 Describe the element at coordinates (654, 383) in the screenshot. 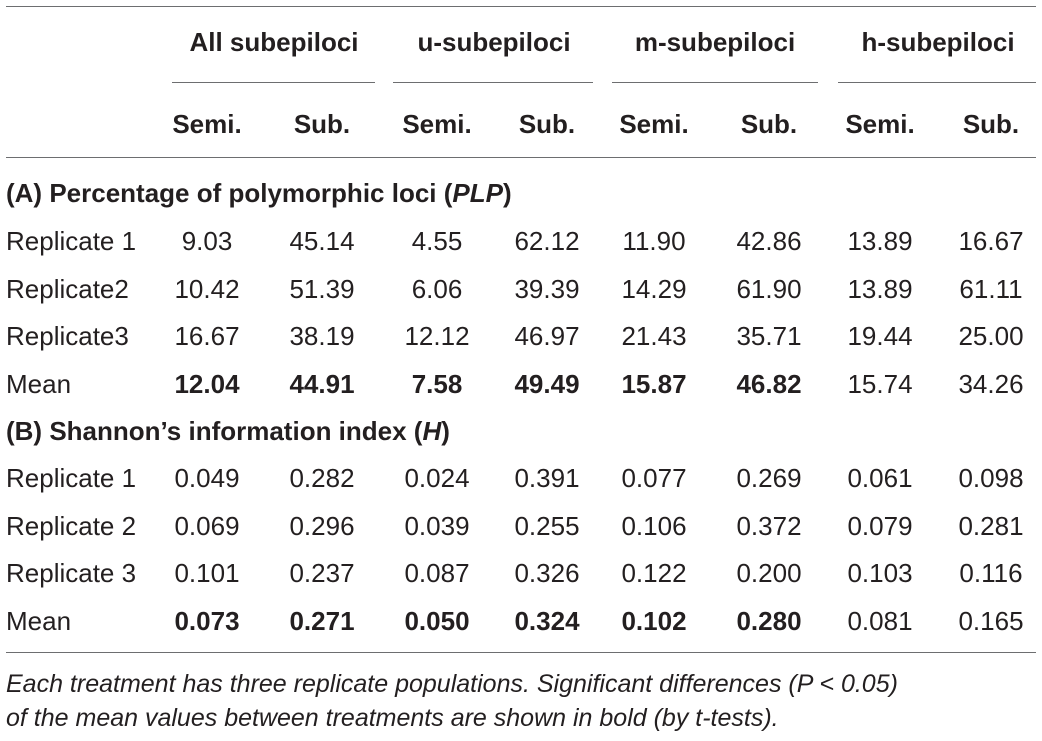

I see `table-cell: 15.87` at that location.